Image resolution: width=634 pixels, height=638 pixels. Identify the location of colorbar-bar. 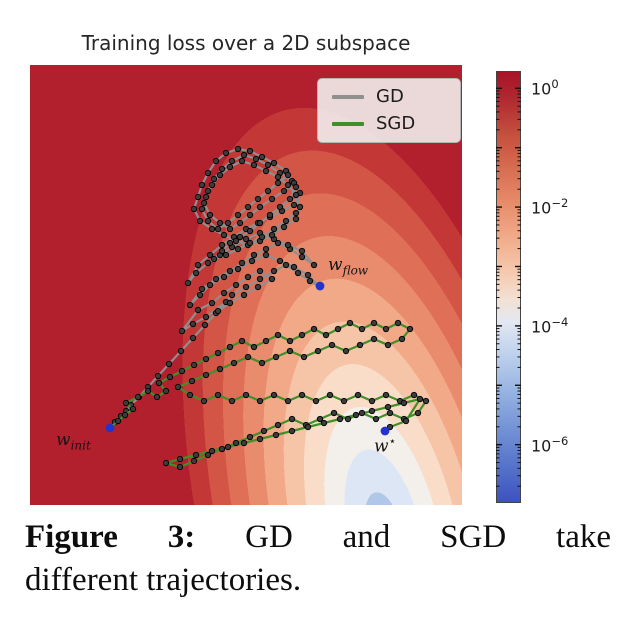
(508, 287).